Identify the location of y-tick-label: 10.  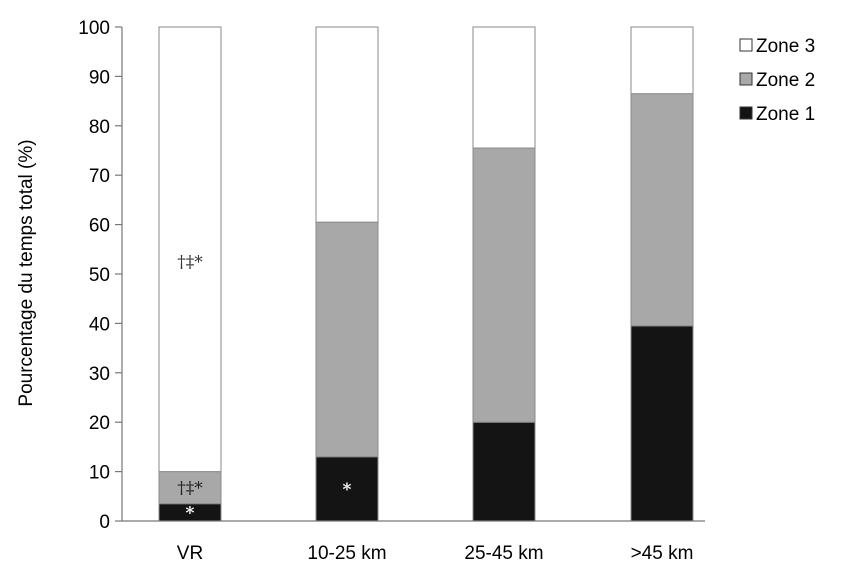
(99, 473).